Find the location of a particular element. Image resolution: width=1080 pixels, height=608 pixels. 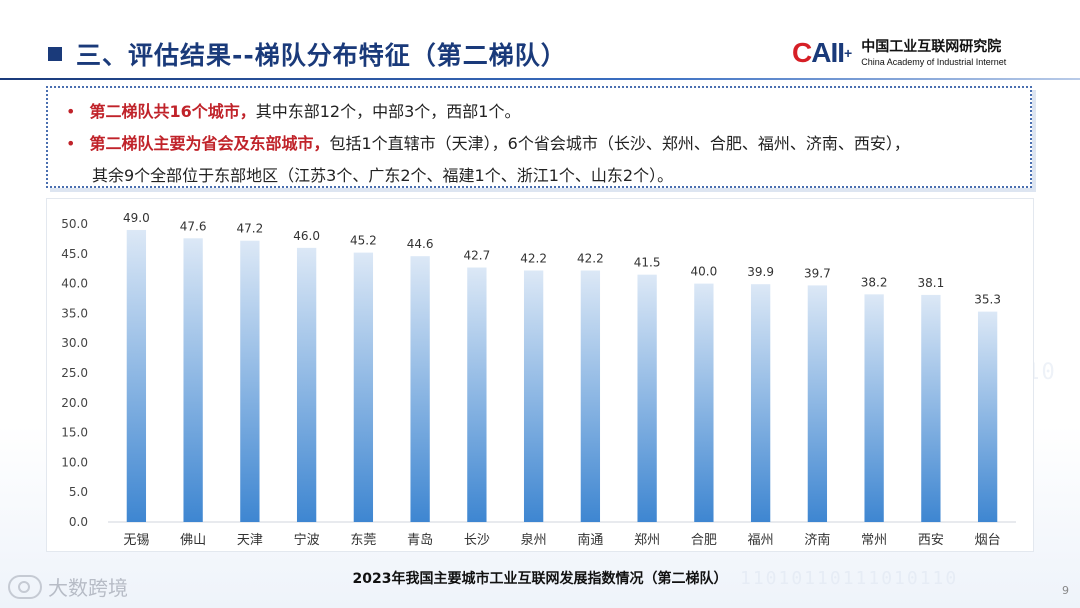

slide-title-bar: 三、评估结果--梯队分布特征（第二梯队） is located at coordinates (307, 54).